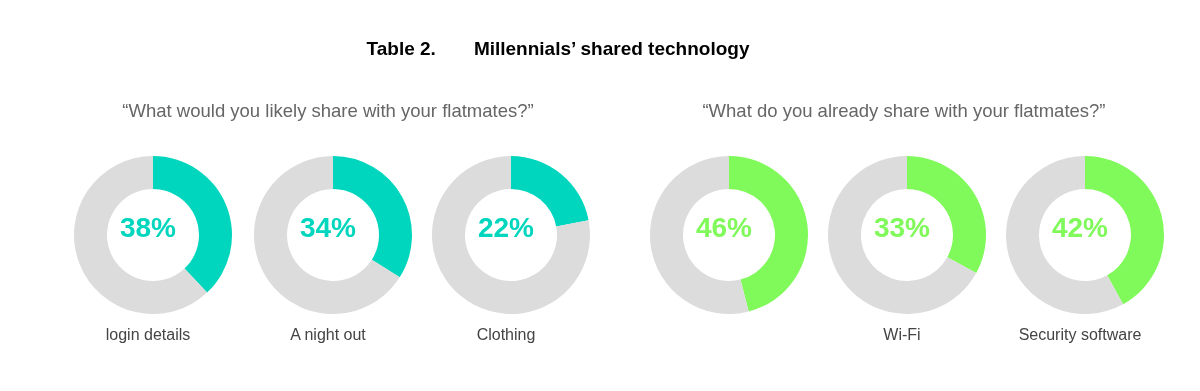 This screenshot has width=1200, height=391. Describe the element at coordinates (1079, 228) in the screenshot. I see `text: 42%` at that location.